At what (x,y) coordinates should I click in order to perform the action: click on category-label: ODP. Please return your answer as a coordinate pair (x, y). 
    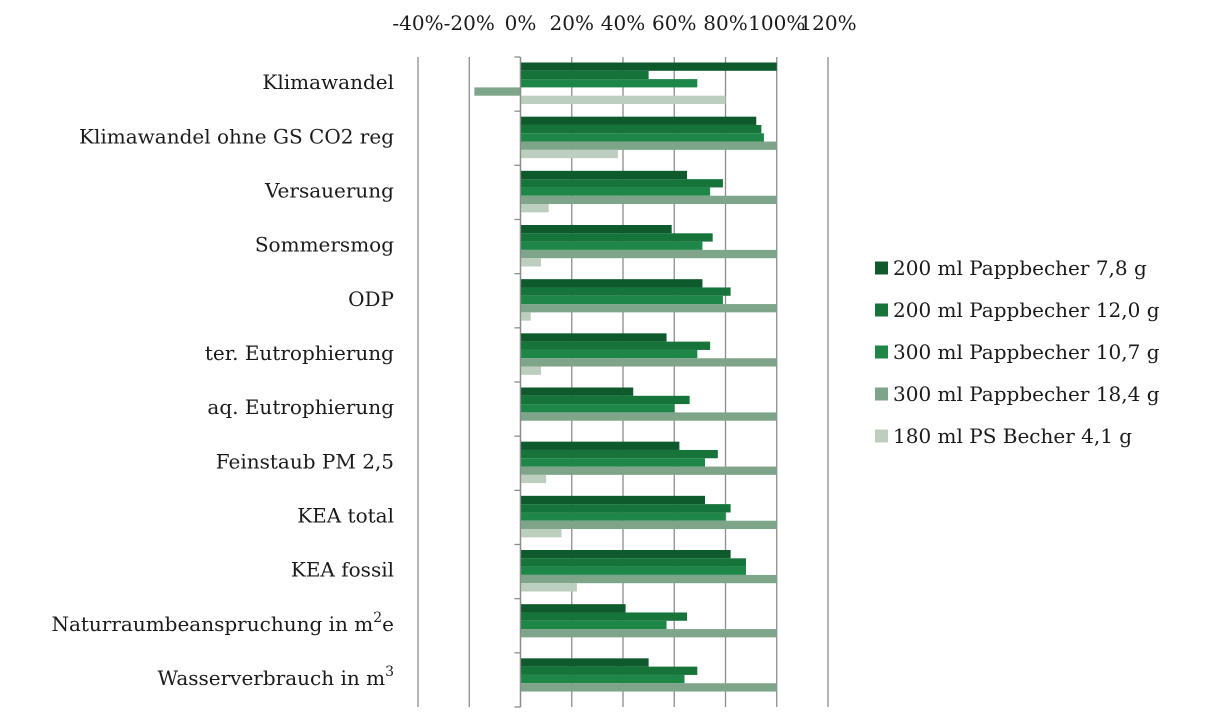
    Looking at the image, I should click on (371, 299).